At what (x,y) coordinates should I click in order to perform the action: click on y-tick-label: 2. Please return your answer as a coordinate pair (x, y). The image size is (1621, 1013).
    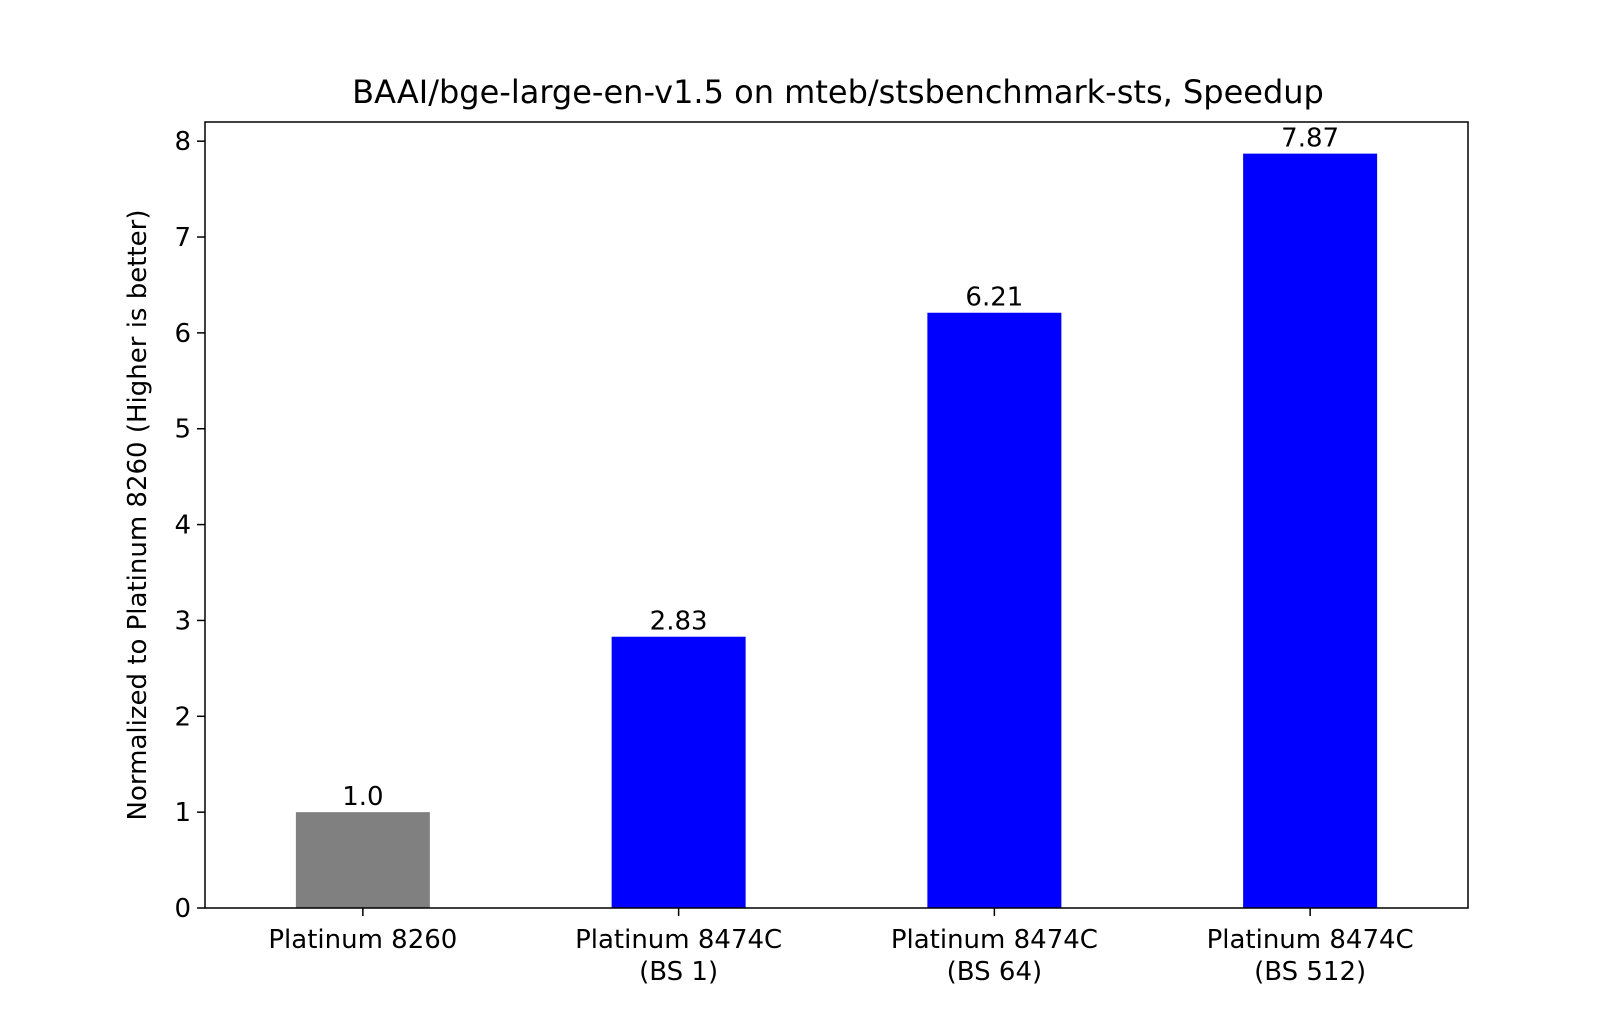
    Looking at the image, I should click on (182, 717).